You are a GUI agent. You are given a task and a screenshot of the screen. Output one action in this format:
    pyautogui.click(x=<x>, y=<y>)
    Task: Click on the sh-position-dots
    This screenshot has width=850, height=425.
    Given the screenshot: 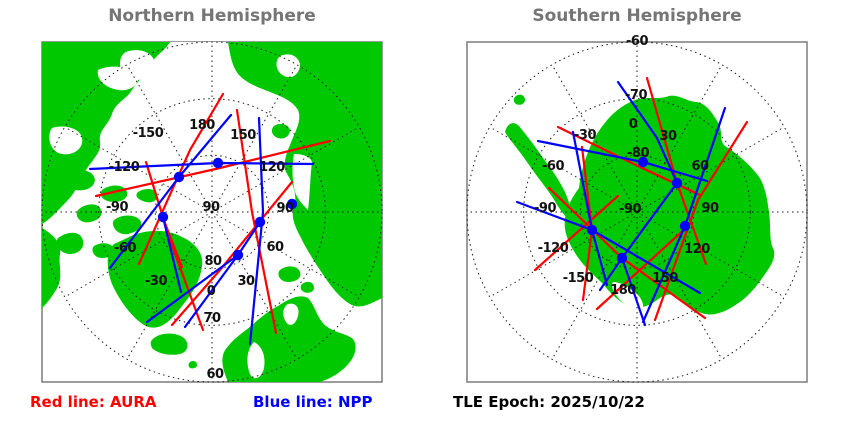 What is the action you would take?
    pyautogui.click(x=638, y=210)
    